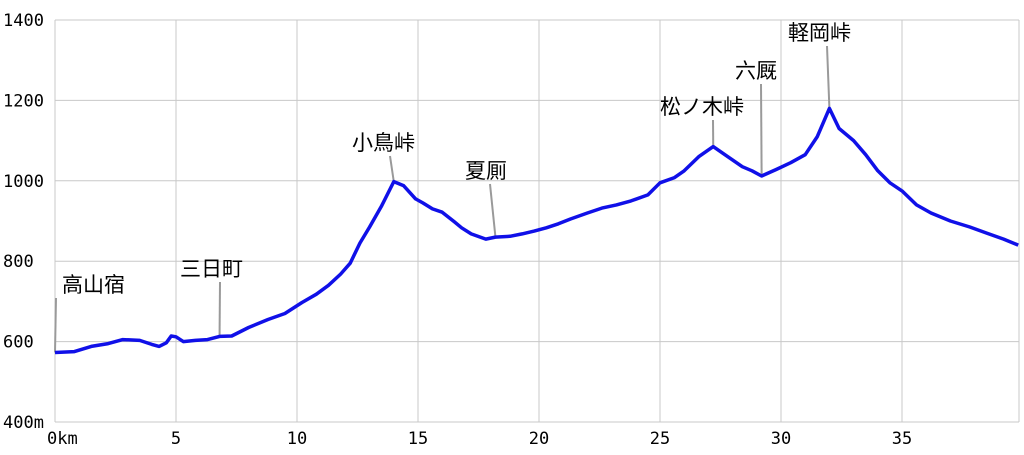 The height and width of the screenshot is (455, 1024). I want to click on place-label: 松ノ木峠, so click(702, 107).